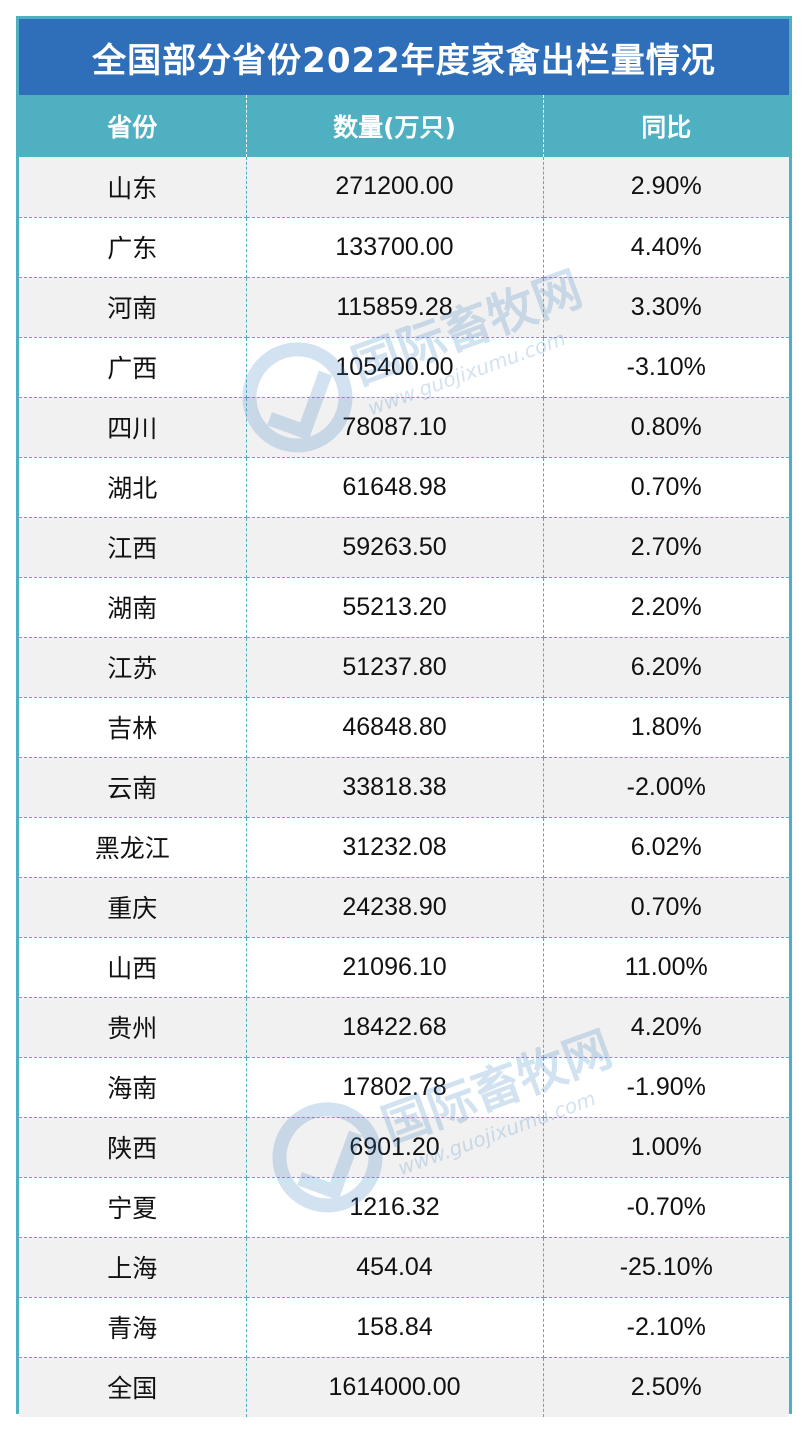  What do you see at coordinates (133, 967) in the screenshot?
I see `cell-province: 山西` at bounding box center [133, 967].